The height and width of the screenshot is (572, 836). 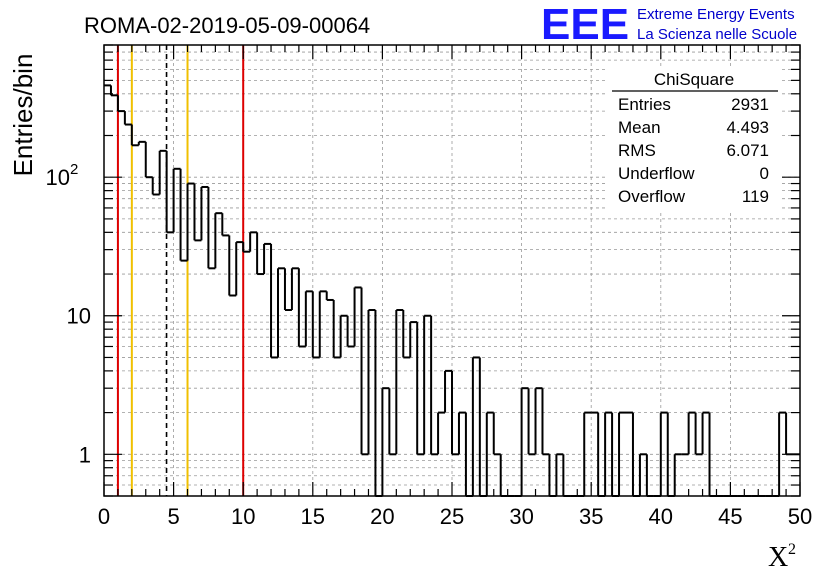 What do you see at coordinates (730, 516) in the screenshot?
I see `x-tick-label: 45` at bounding box center [730, 516].